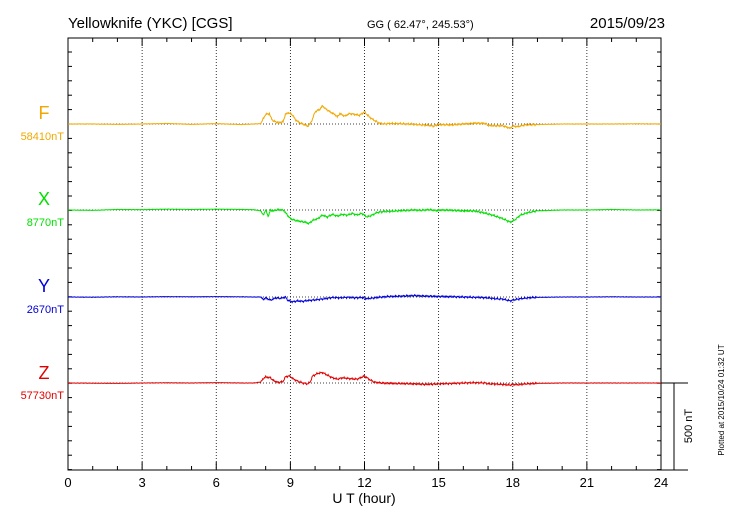 The width and height of the screenshot is (730, 520). What do you see at coordinates (43, 396) in the screenshot?
I see `series-baseline-z: 57730nT` at bounding box center [43, 396].